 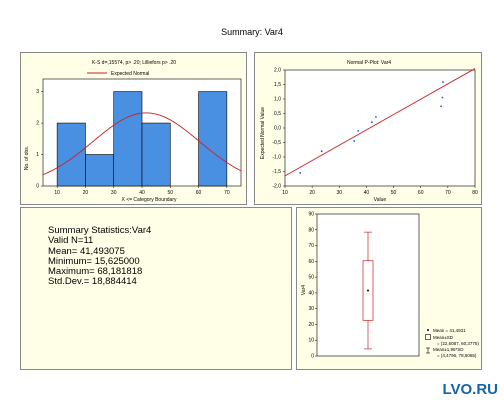 I want to click on pplot-ytick-label: 1,0, so click(x=277, y=100).